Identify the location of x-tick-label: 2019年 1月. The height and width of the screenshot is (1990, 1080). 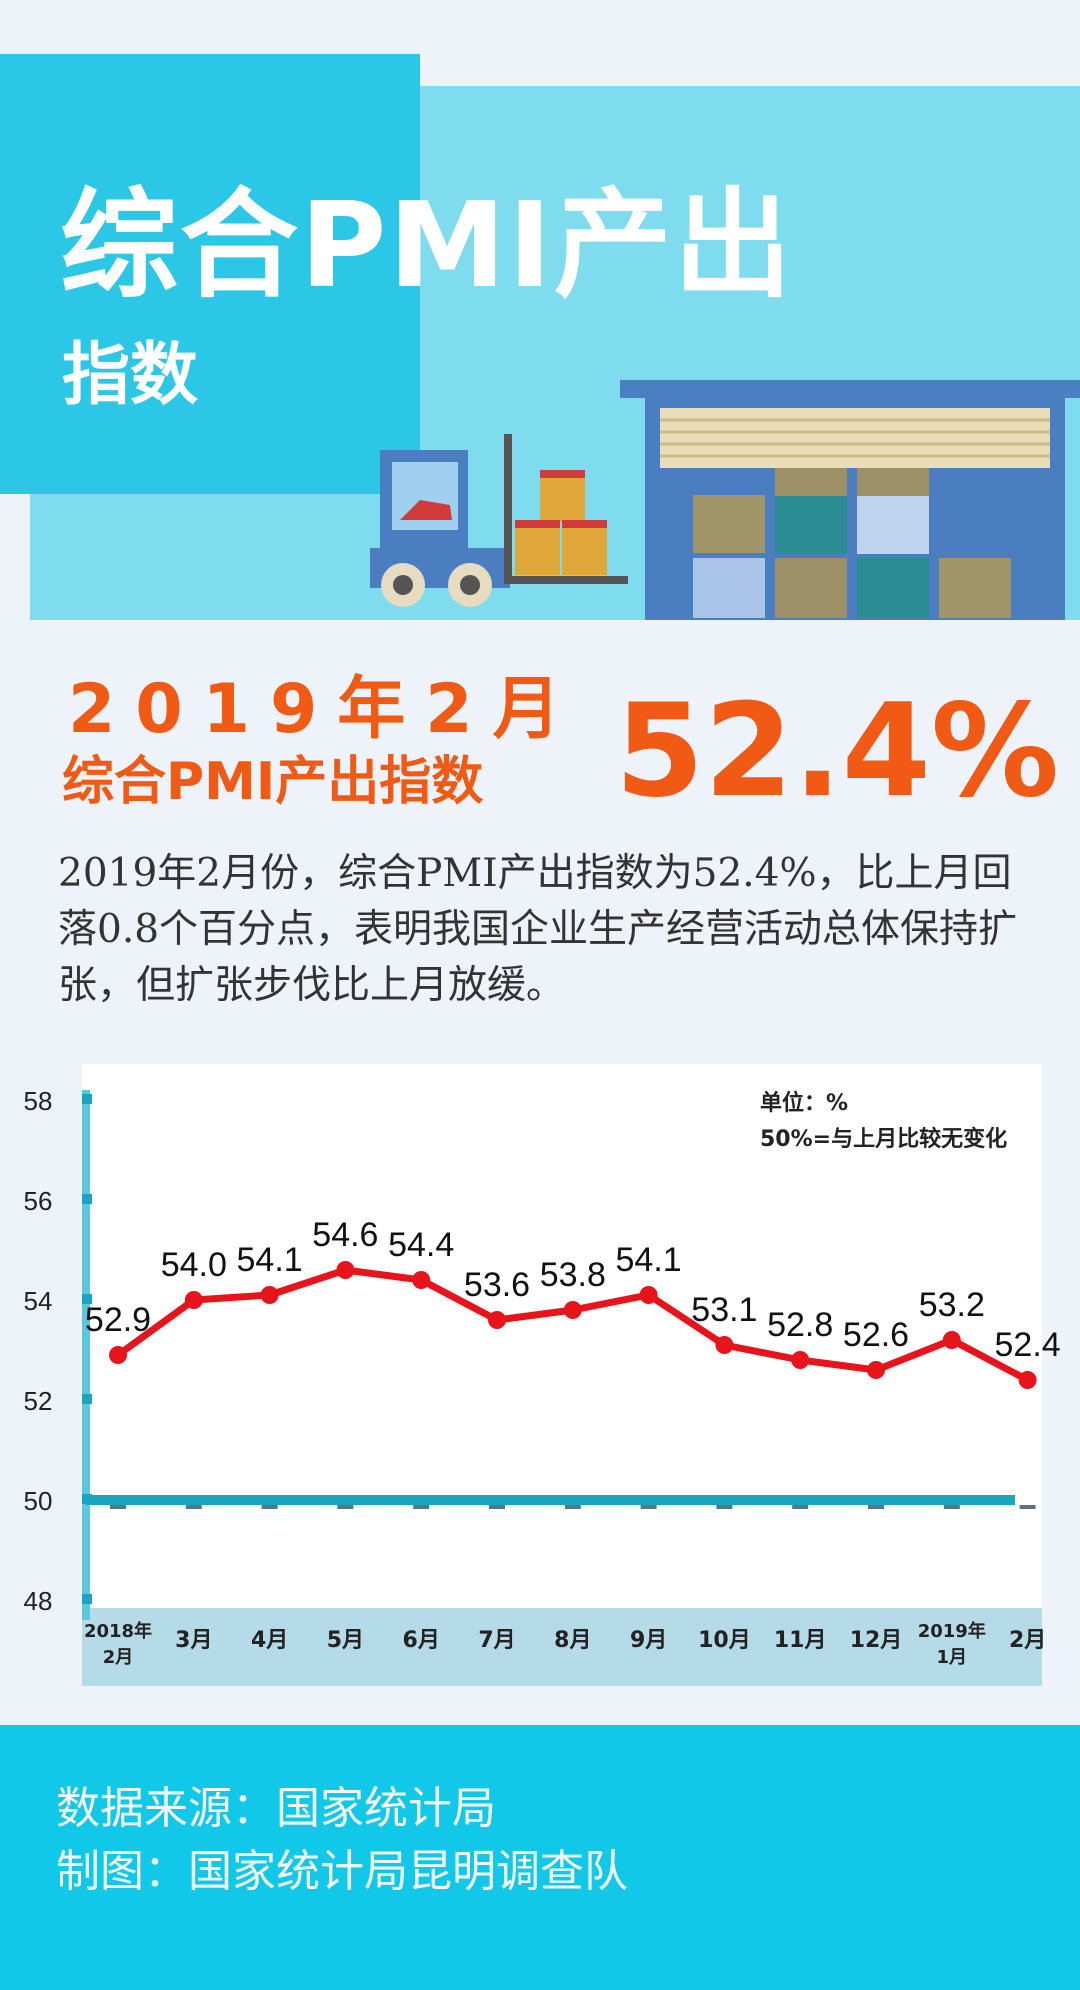
(952, 1644).